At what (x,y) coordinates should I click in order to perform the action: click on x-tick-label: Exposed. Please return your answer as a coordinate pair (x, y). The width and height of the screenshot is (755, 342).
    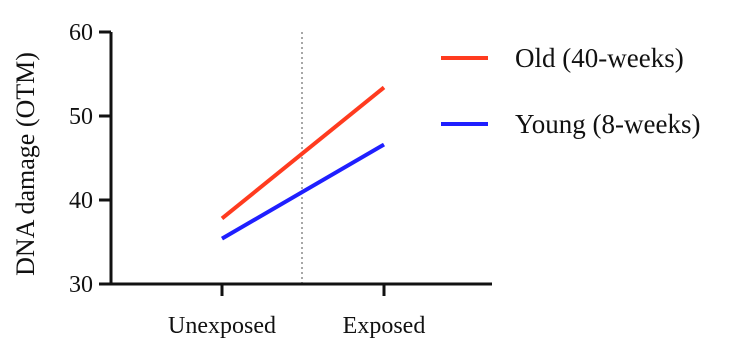
    Looking at the image, I should click on (384, 326).